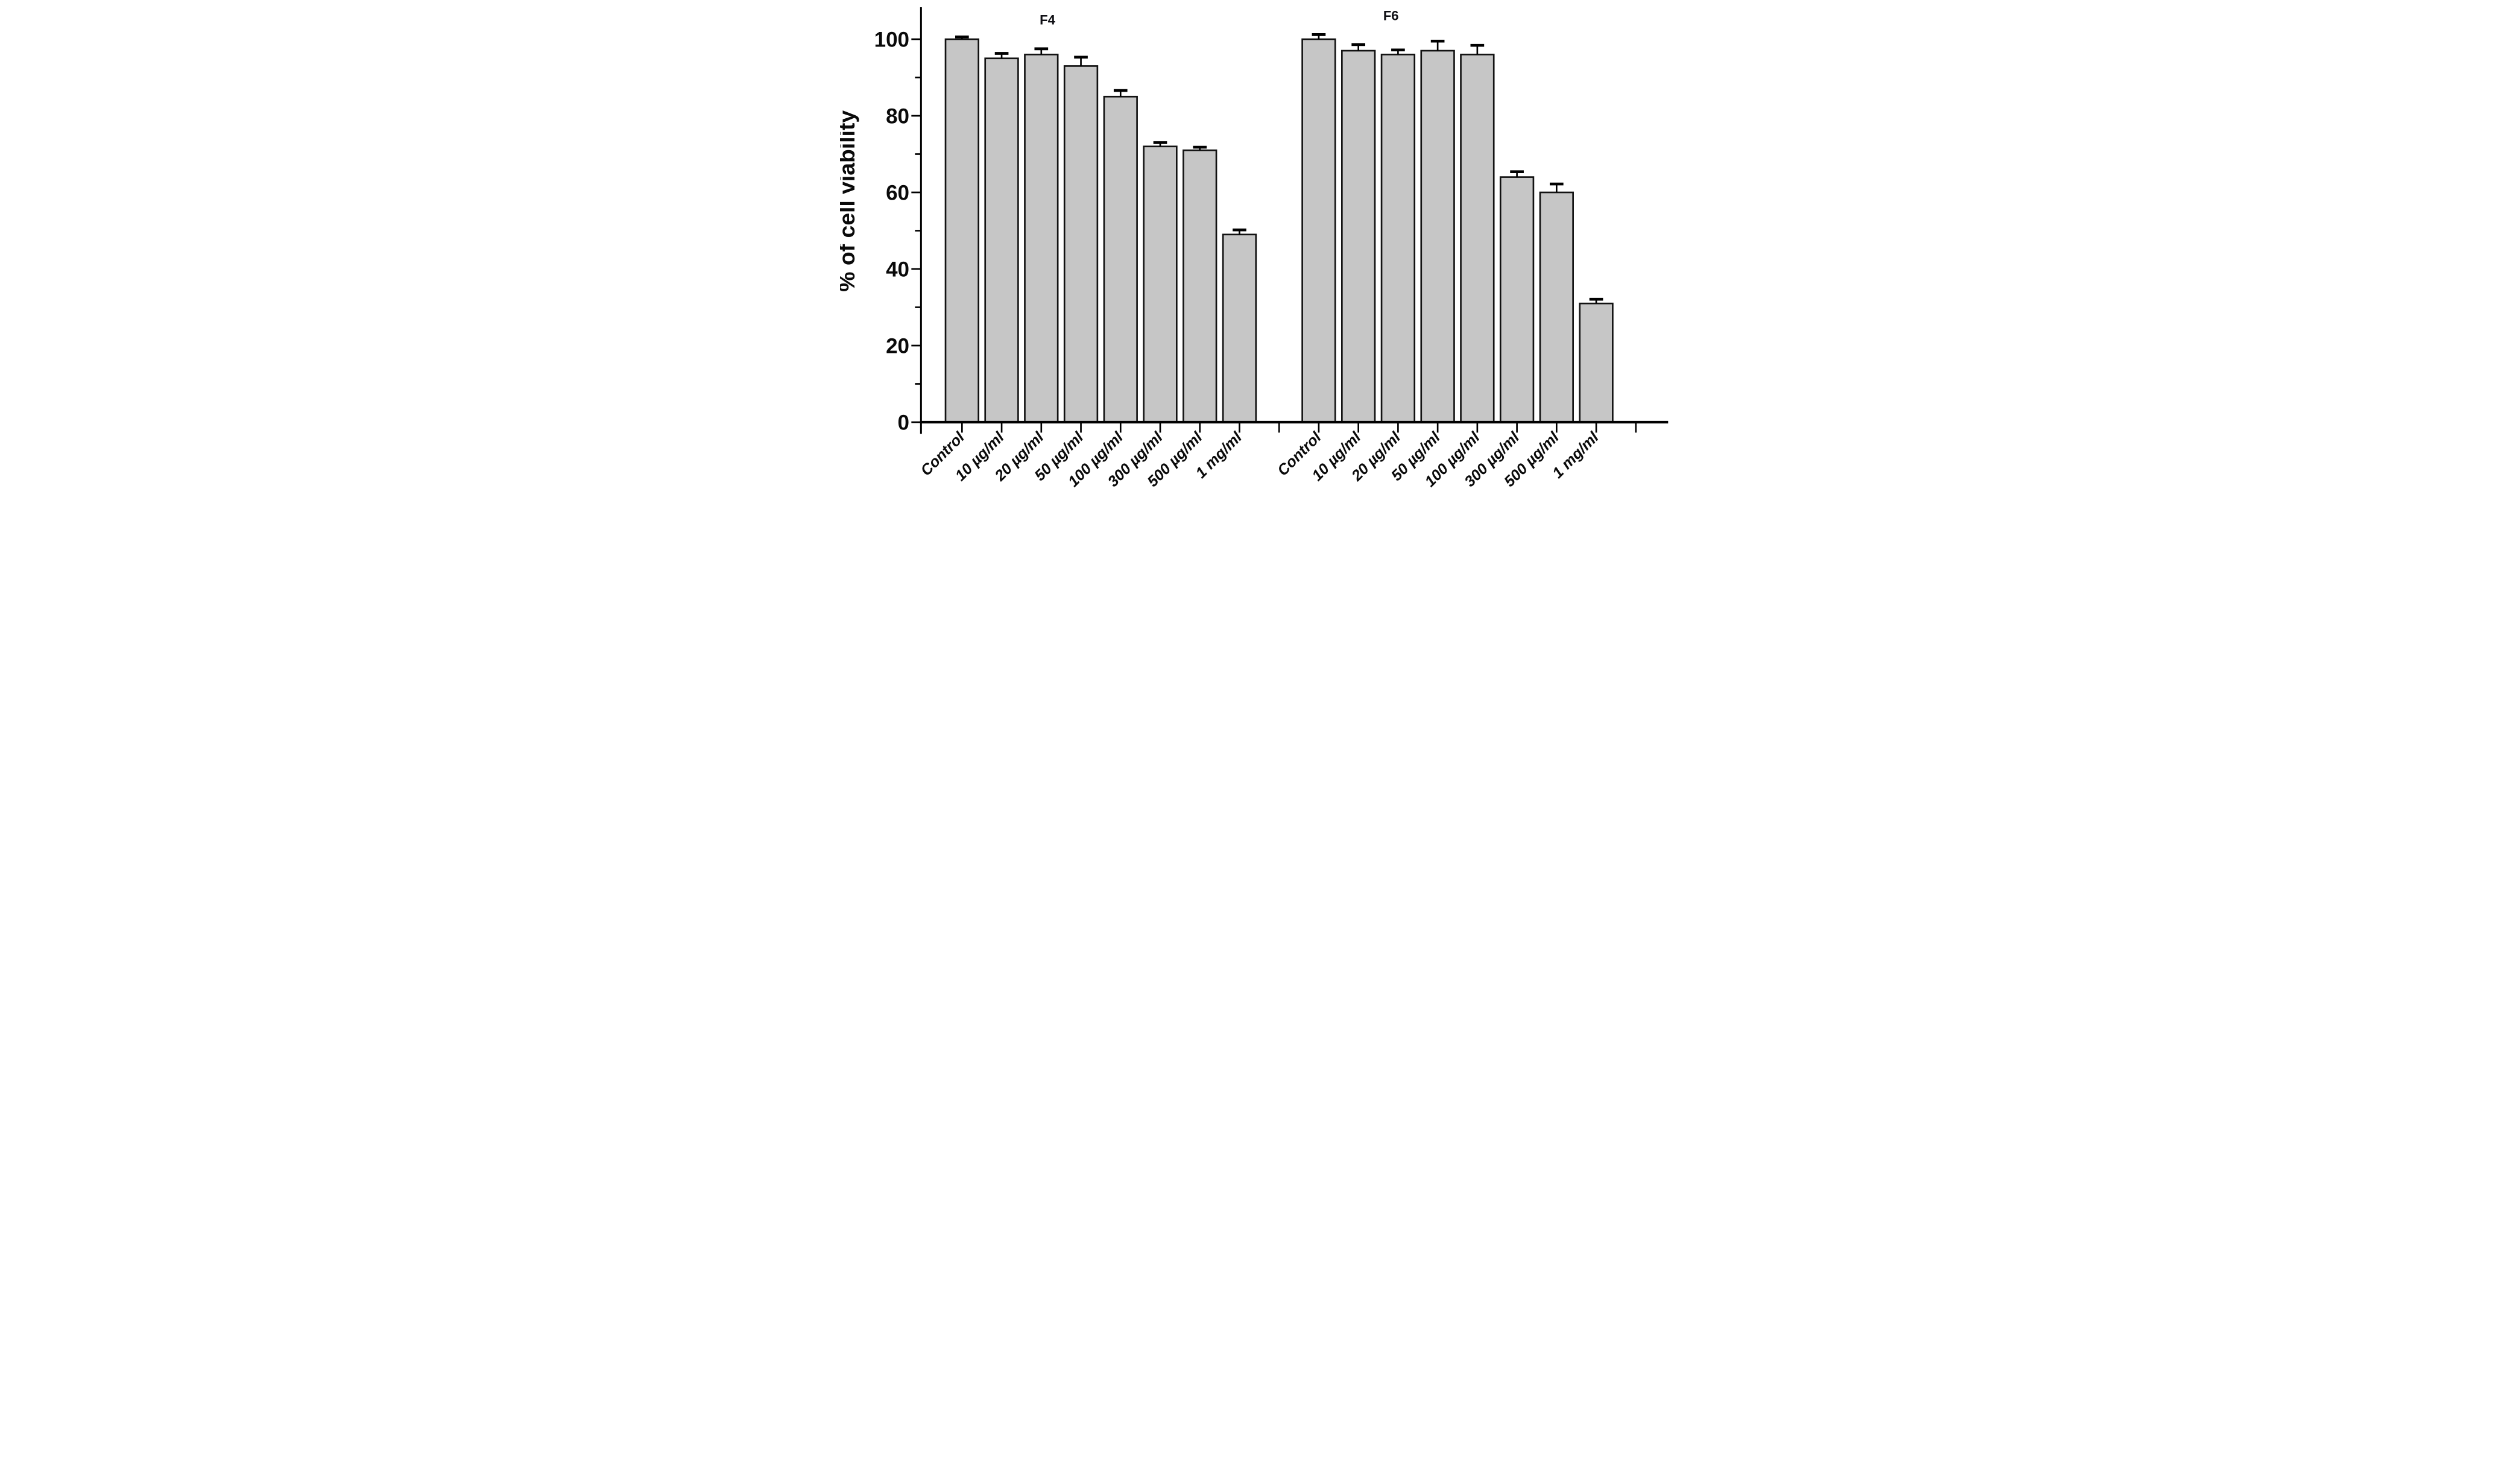  I want to click on group-title-f4: F4, so click(1047, 20).